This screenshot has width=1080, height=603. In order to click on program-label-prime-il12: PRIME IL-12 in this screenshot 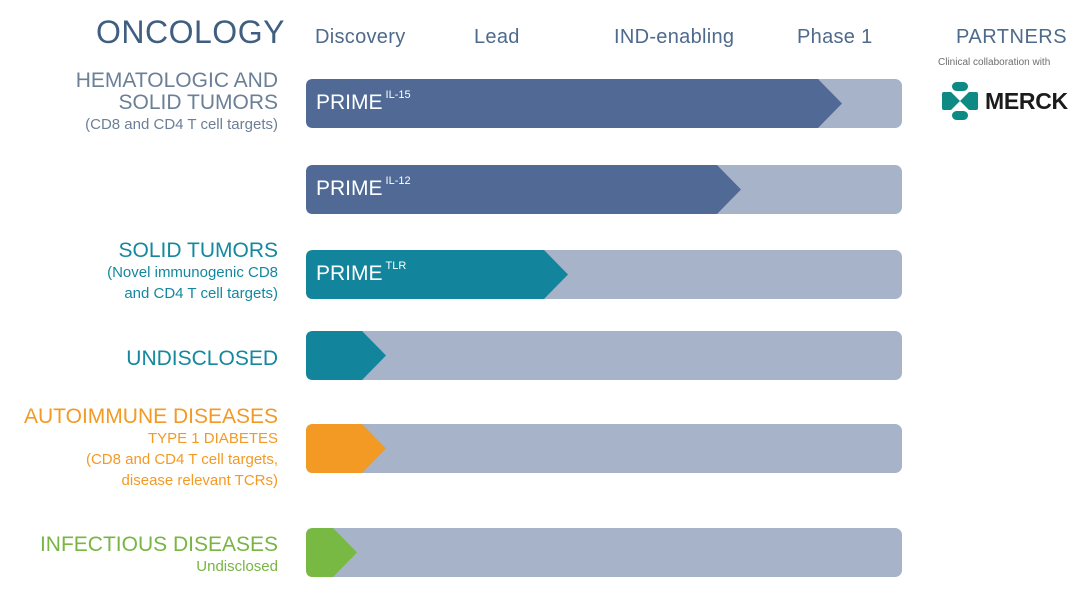, I will do `click(363, 188)`.